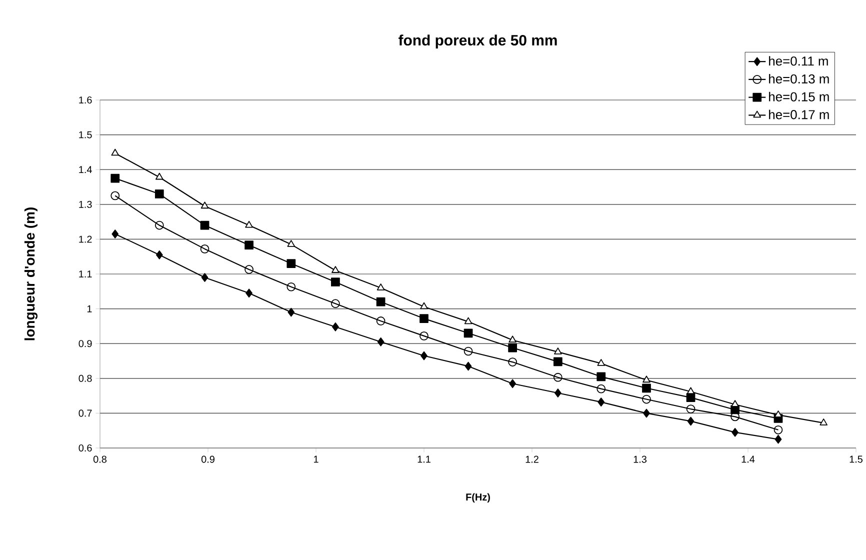 Image resolution: width=866 pixels, height=560 pixels. Describe the element at coordinates (799, 79) in the screenshot. I see `legend-label: he=0.13 m` at that location.